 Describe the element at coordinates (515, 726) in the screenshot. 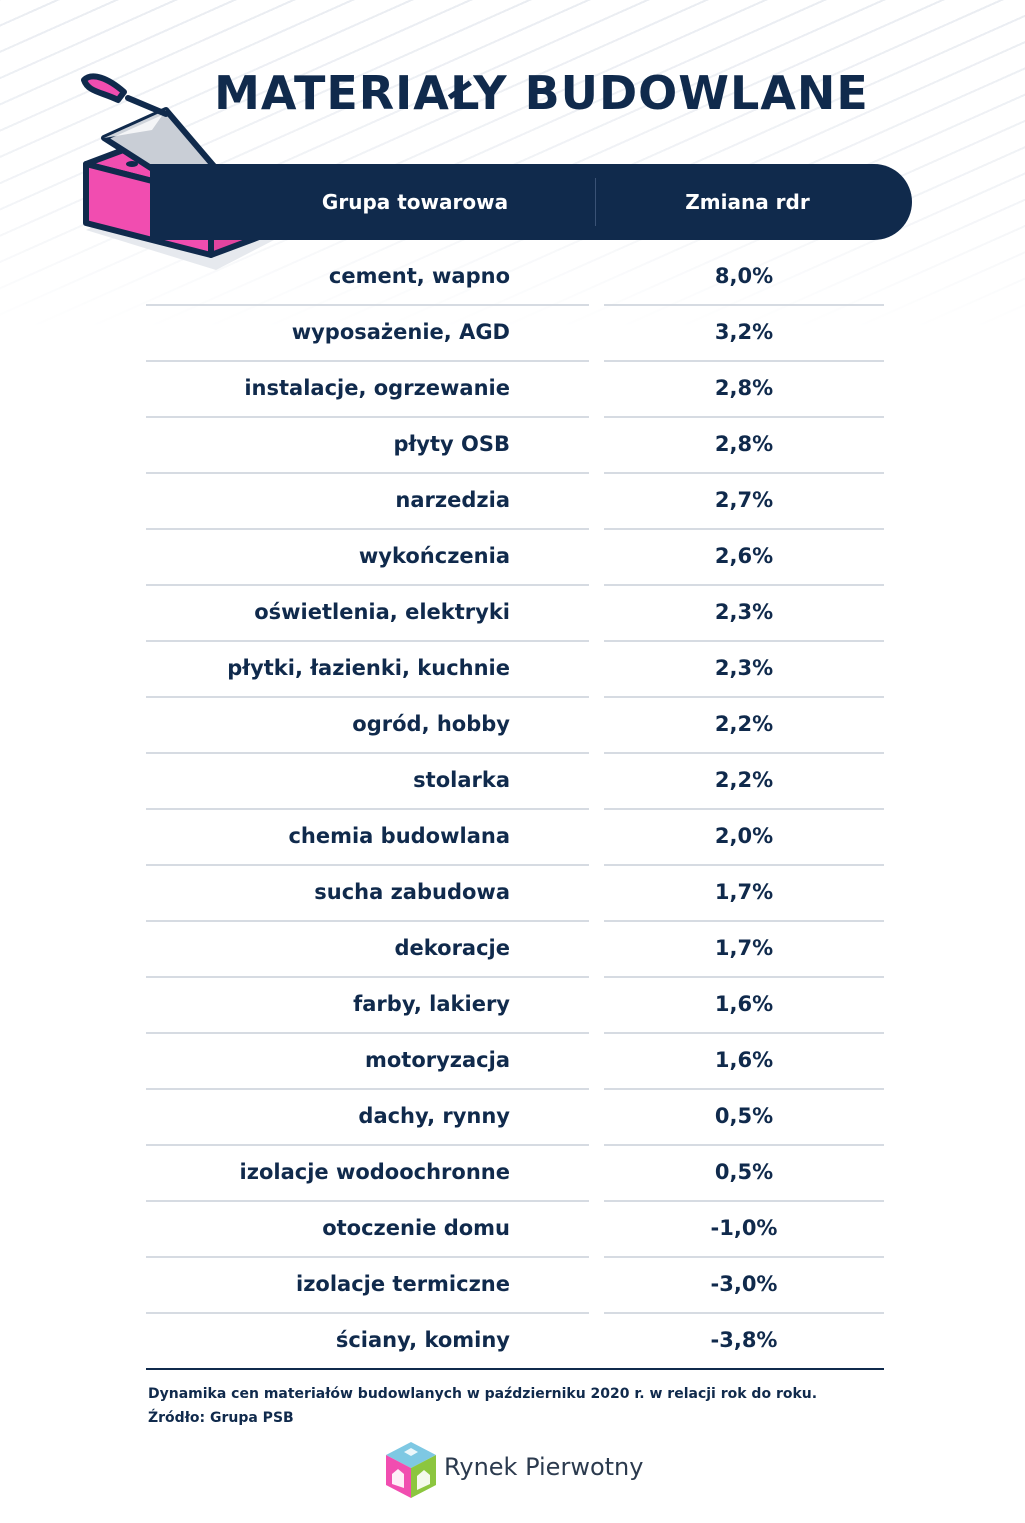

I see `table-row: ogród, hobby 2,2%` at that location.